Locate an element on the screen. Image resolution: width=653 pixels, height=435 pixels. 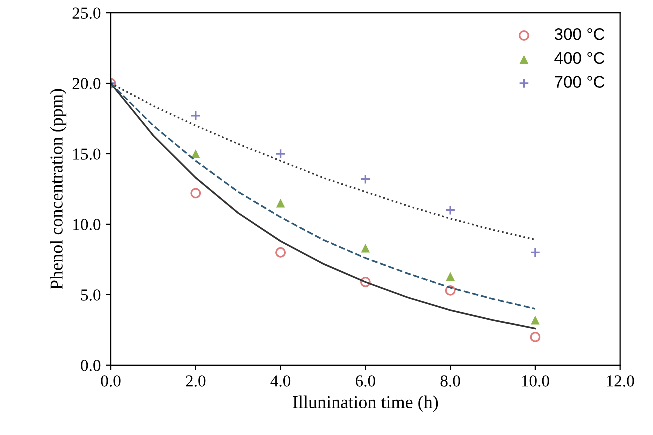
x-axis-title: Illunination time (h) is located at coordinates (365, 404).